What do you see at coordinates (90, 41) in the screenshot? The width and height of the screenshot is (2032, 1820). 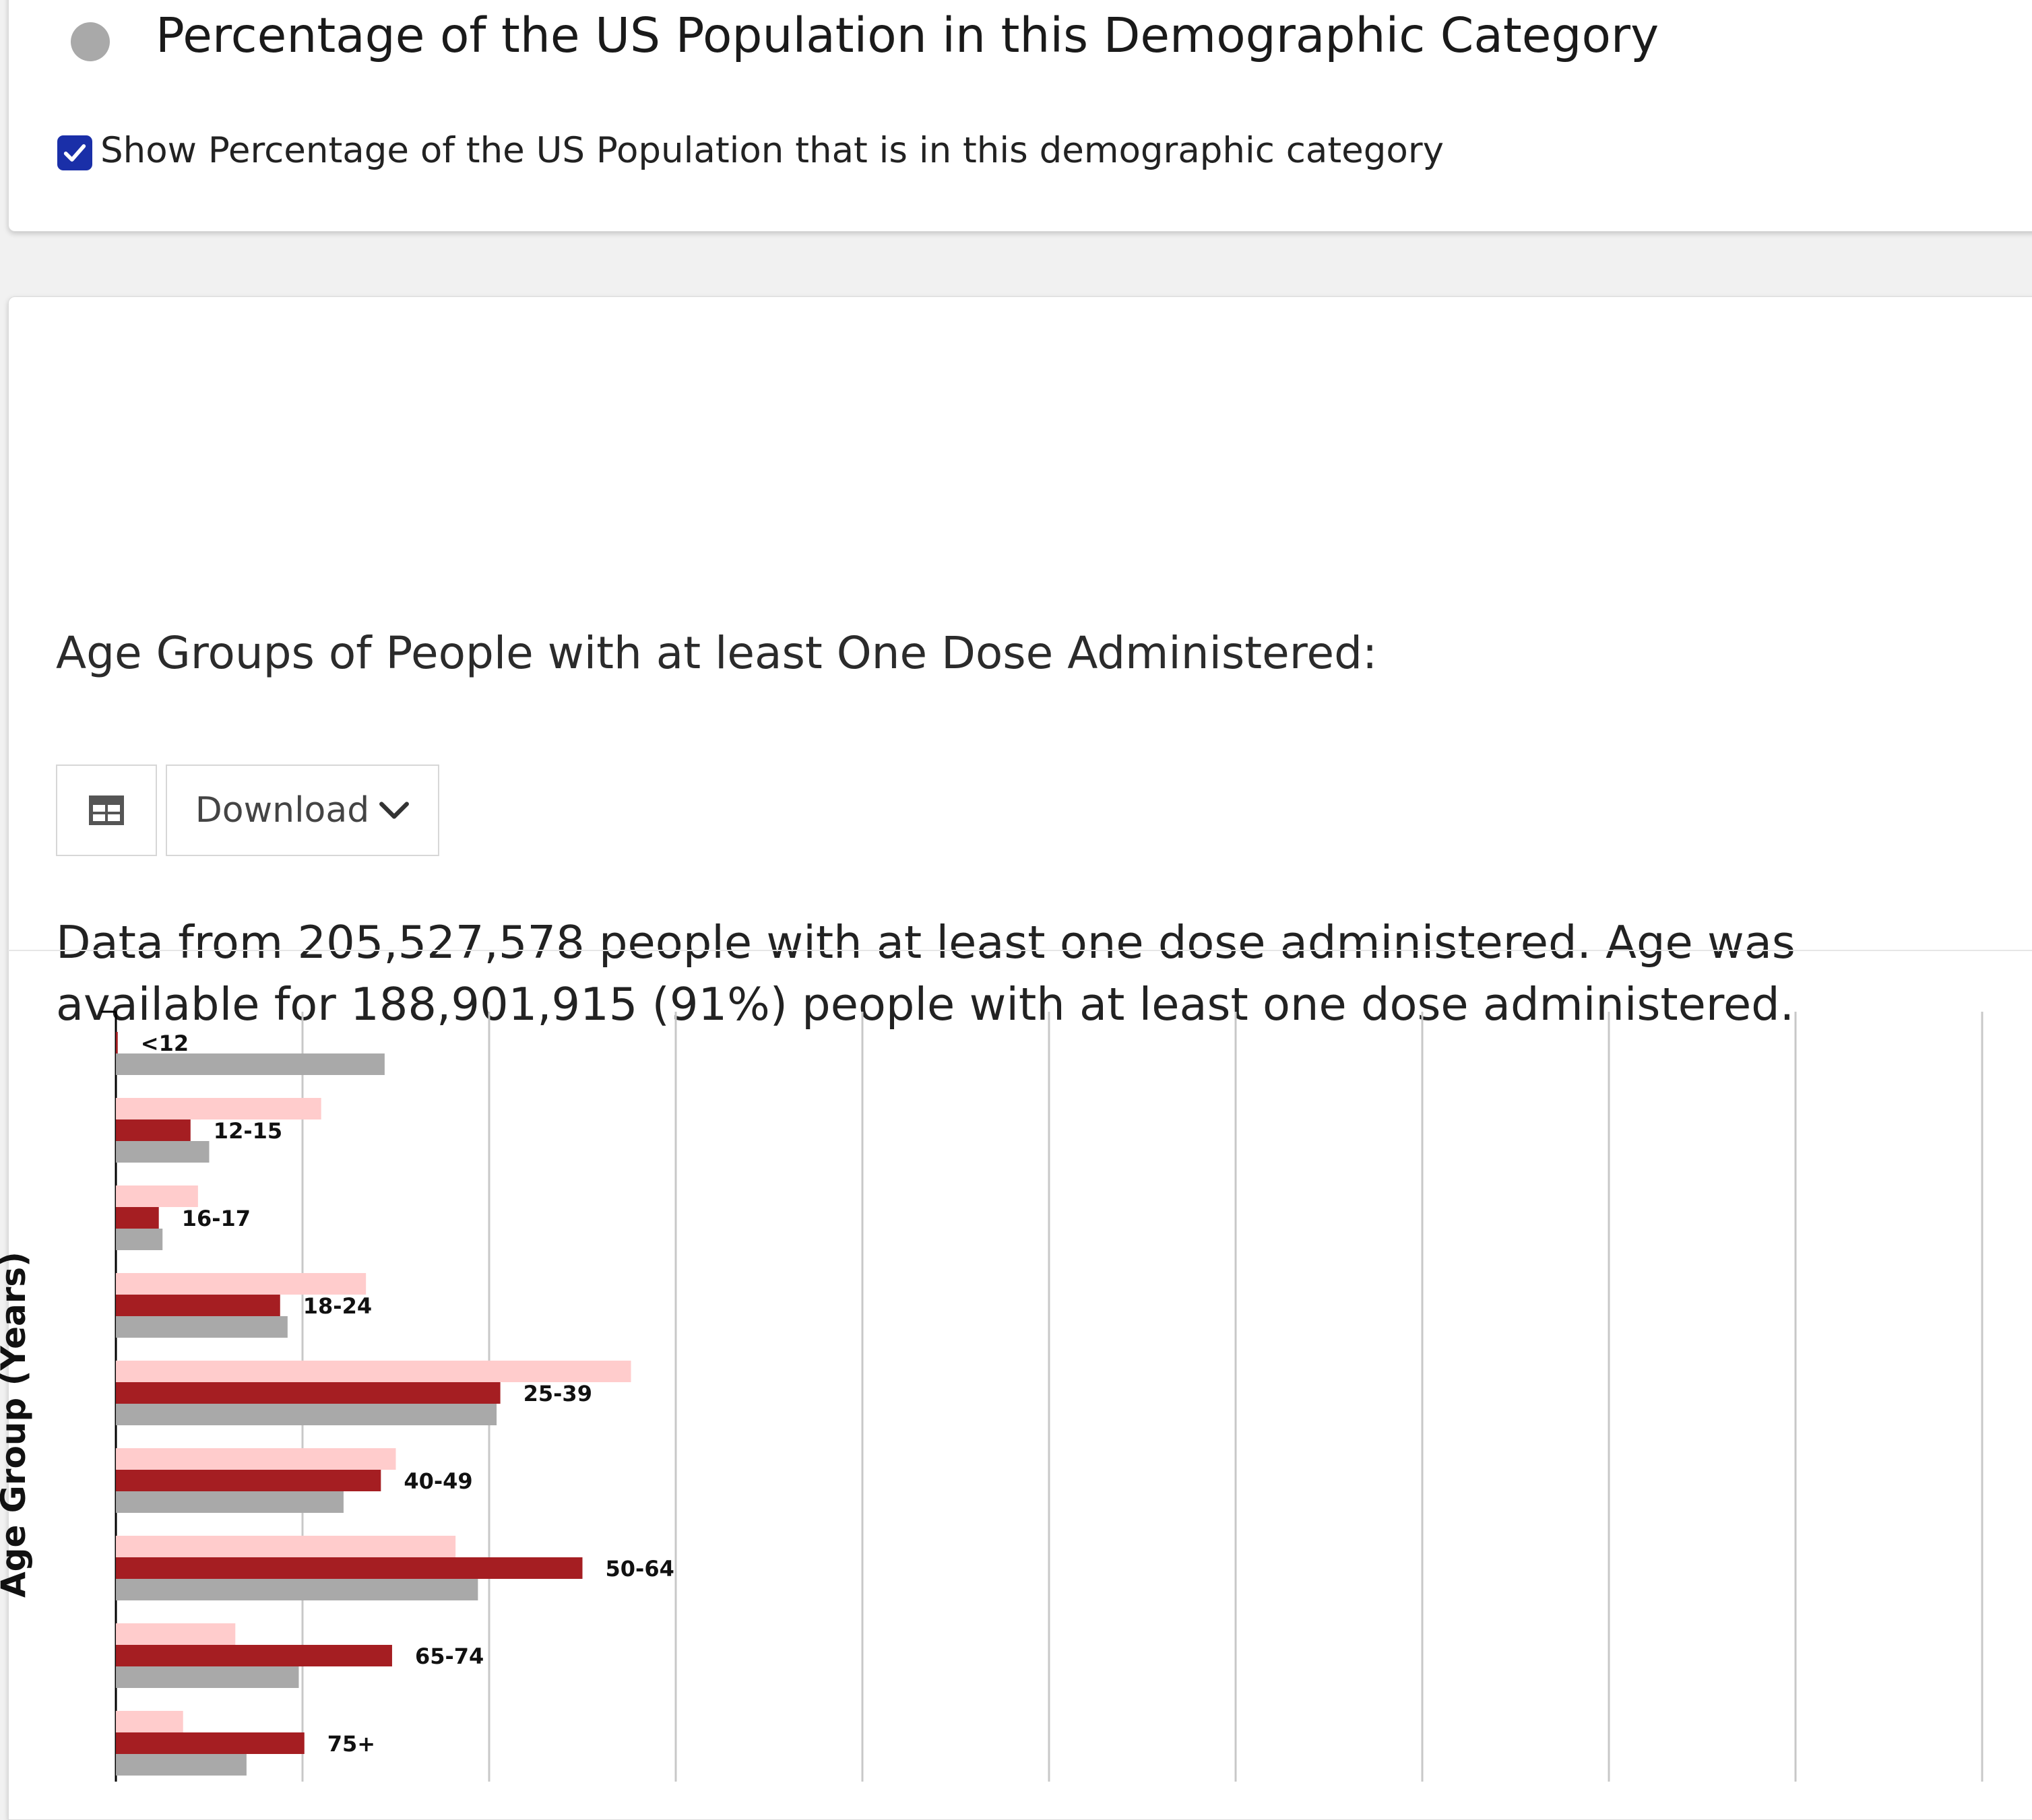 I see `legend-swatch` at bounding box center [90, 41].